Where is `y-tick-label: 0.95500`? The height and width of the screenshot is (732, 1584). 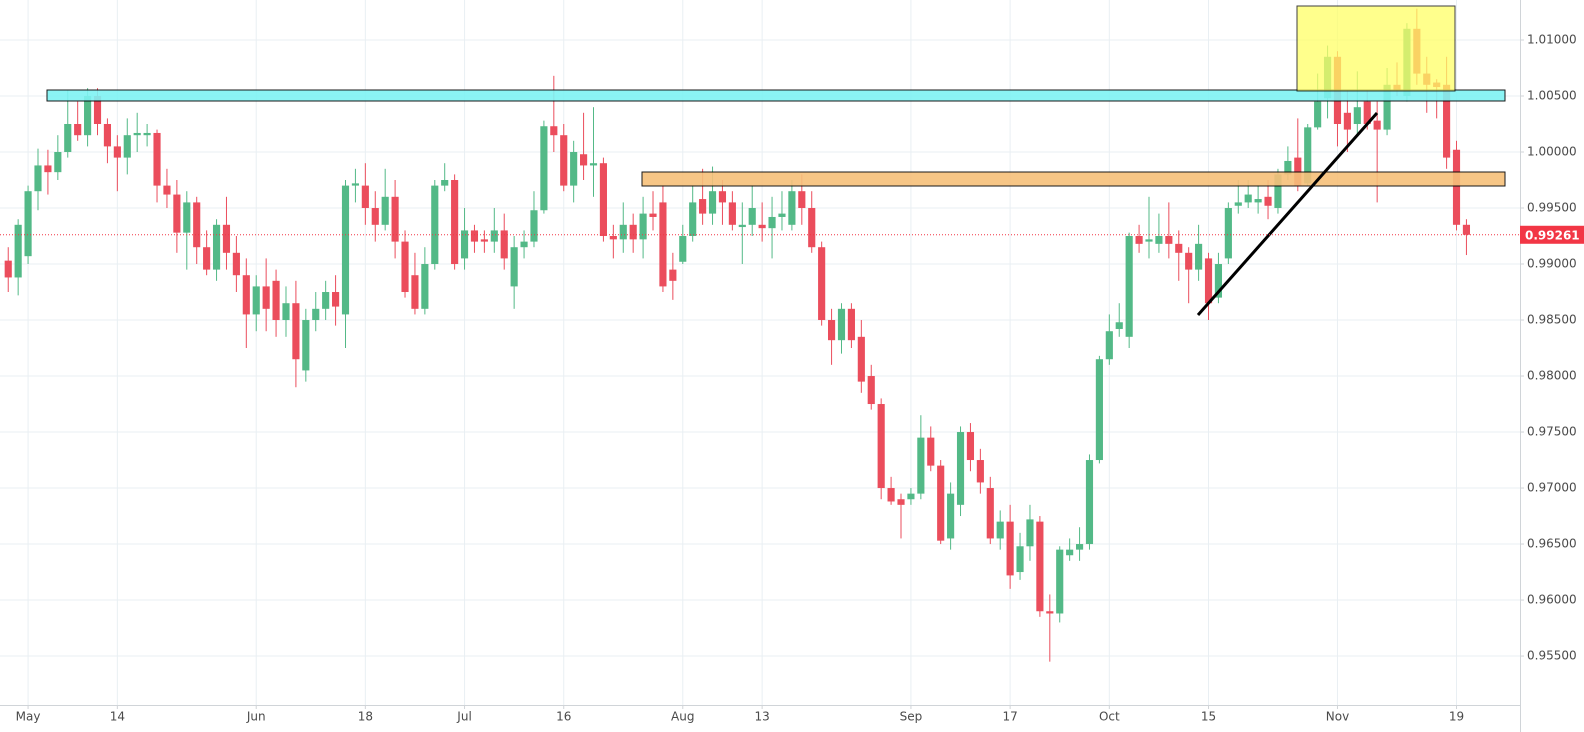
y-tick-label: 0.95500 is located at coordinates (1552, 656).